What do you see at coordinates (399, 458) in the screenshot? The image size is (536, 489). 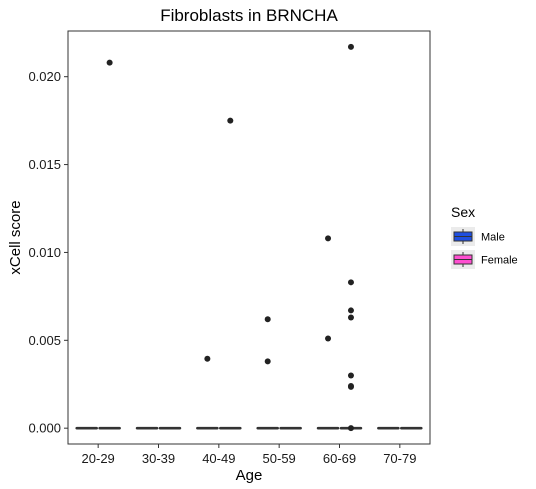 I see `x-tick-label: 70-79` at bounding box center [399, 458].